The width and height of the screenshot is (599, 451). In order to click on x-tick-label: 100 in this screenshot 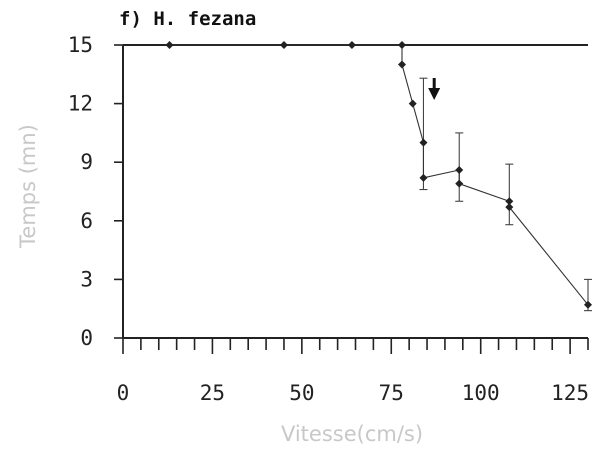, I will do `click(481, 393)`.